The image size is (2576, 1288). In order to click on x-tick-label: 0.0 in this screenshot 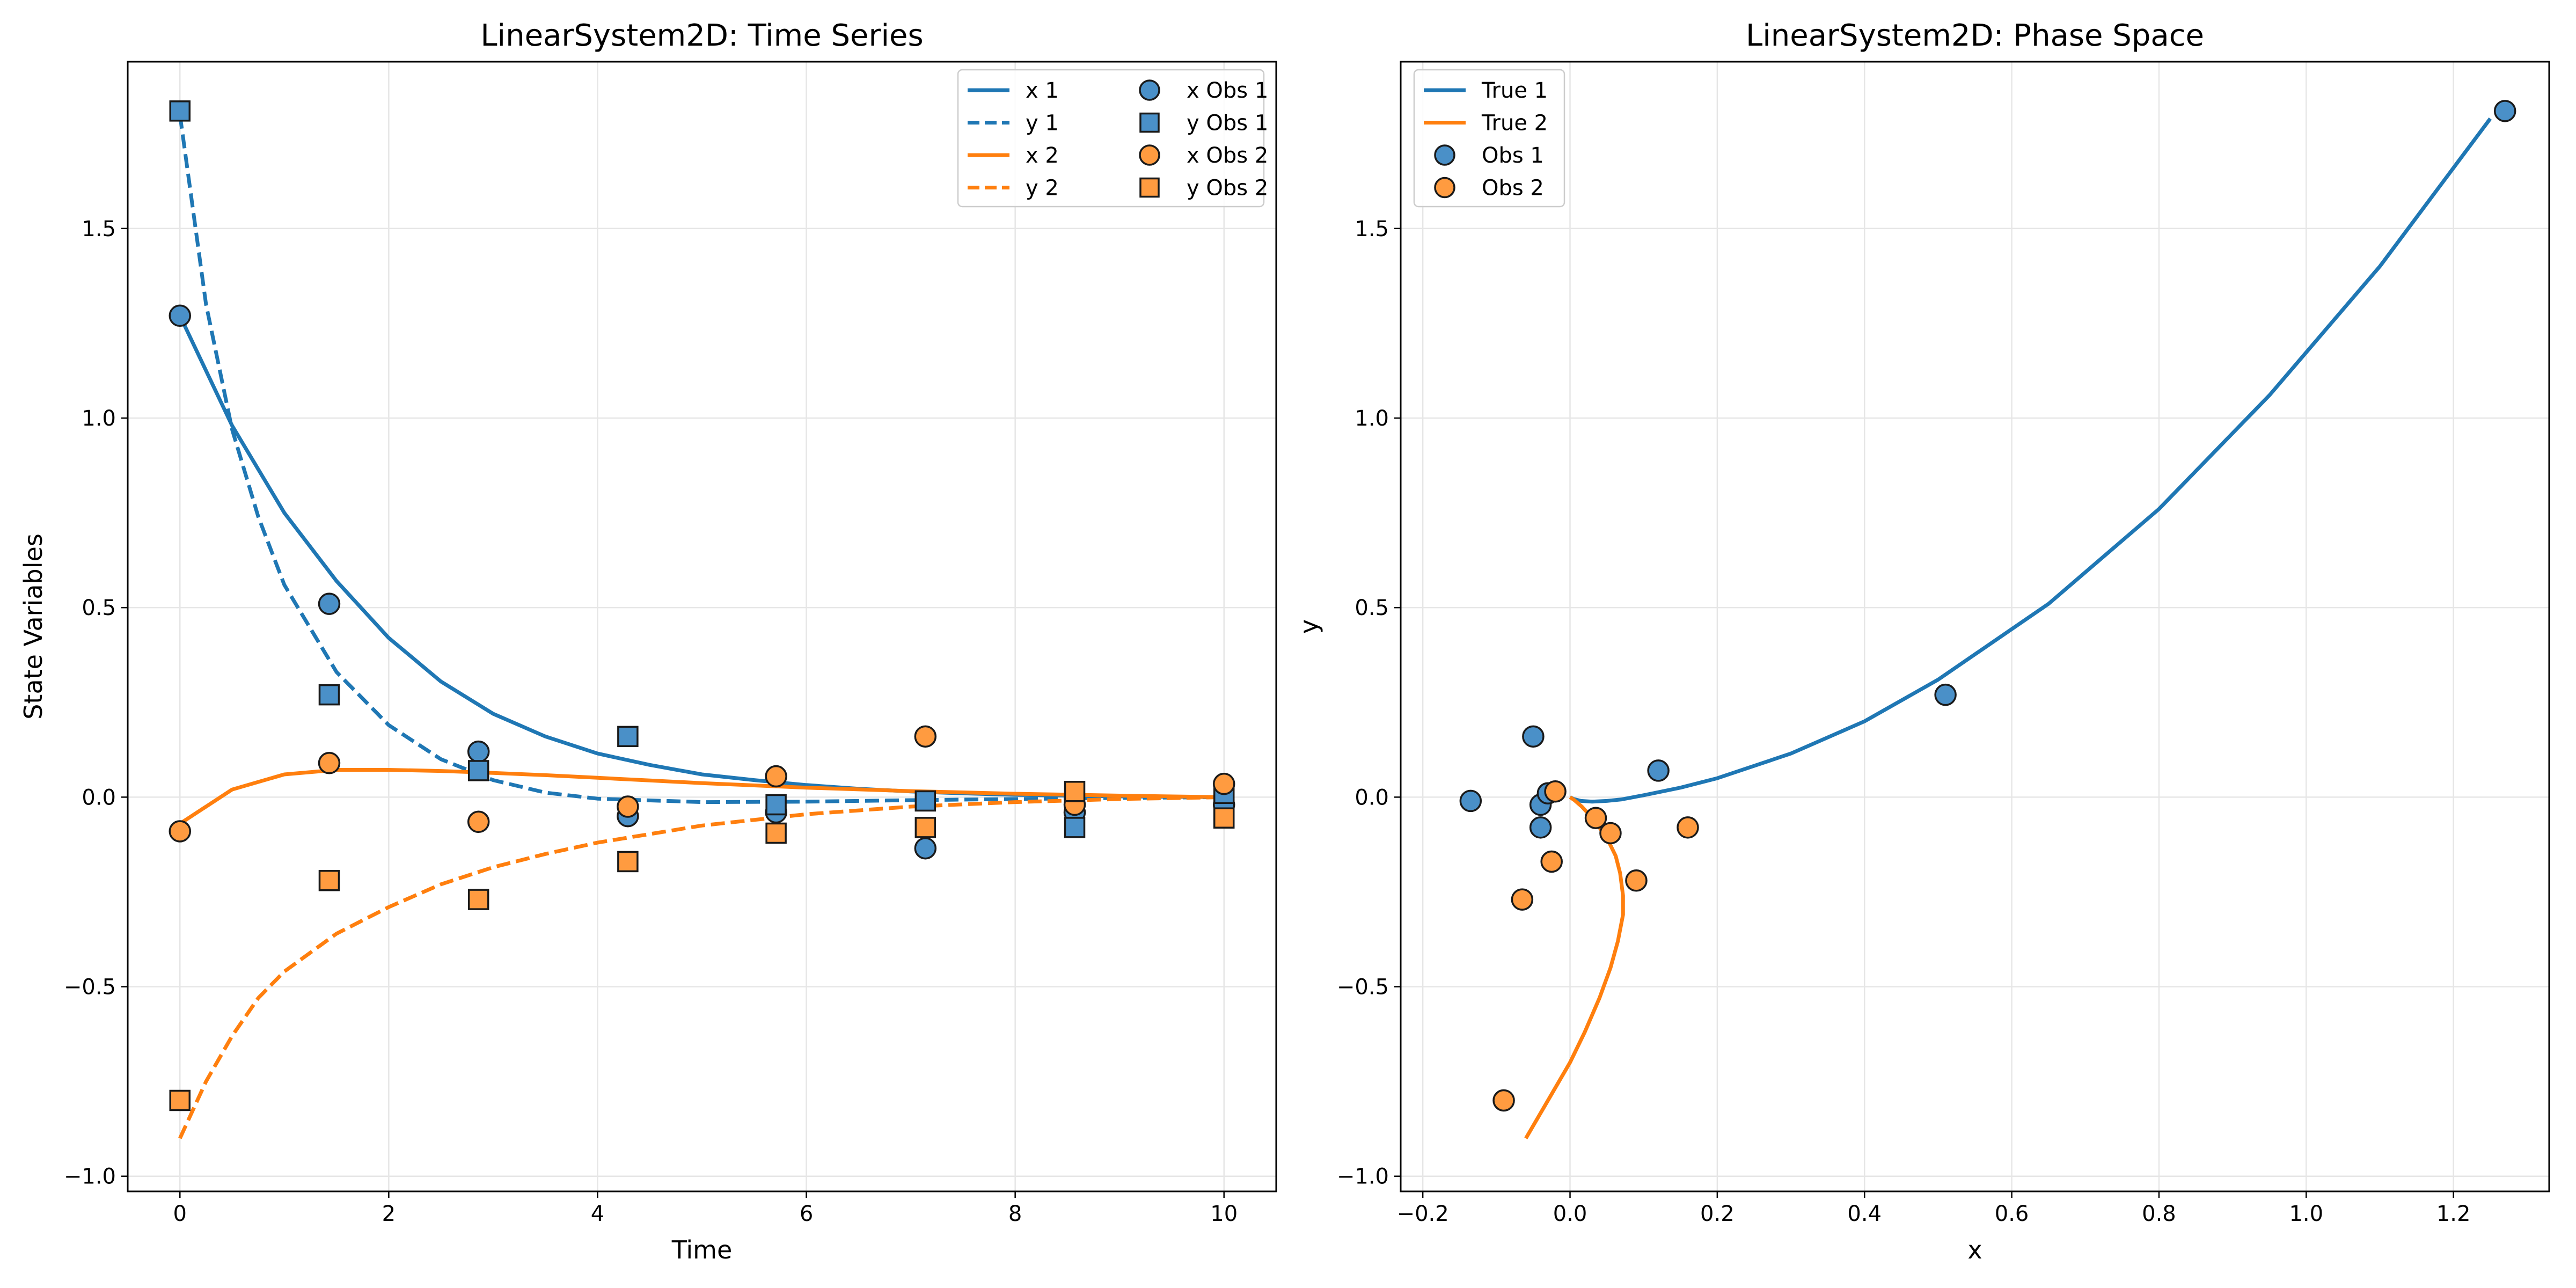, I will do `click(1570, 1214)`.